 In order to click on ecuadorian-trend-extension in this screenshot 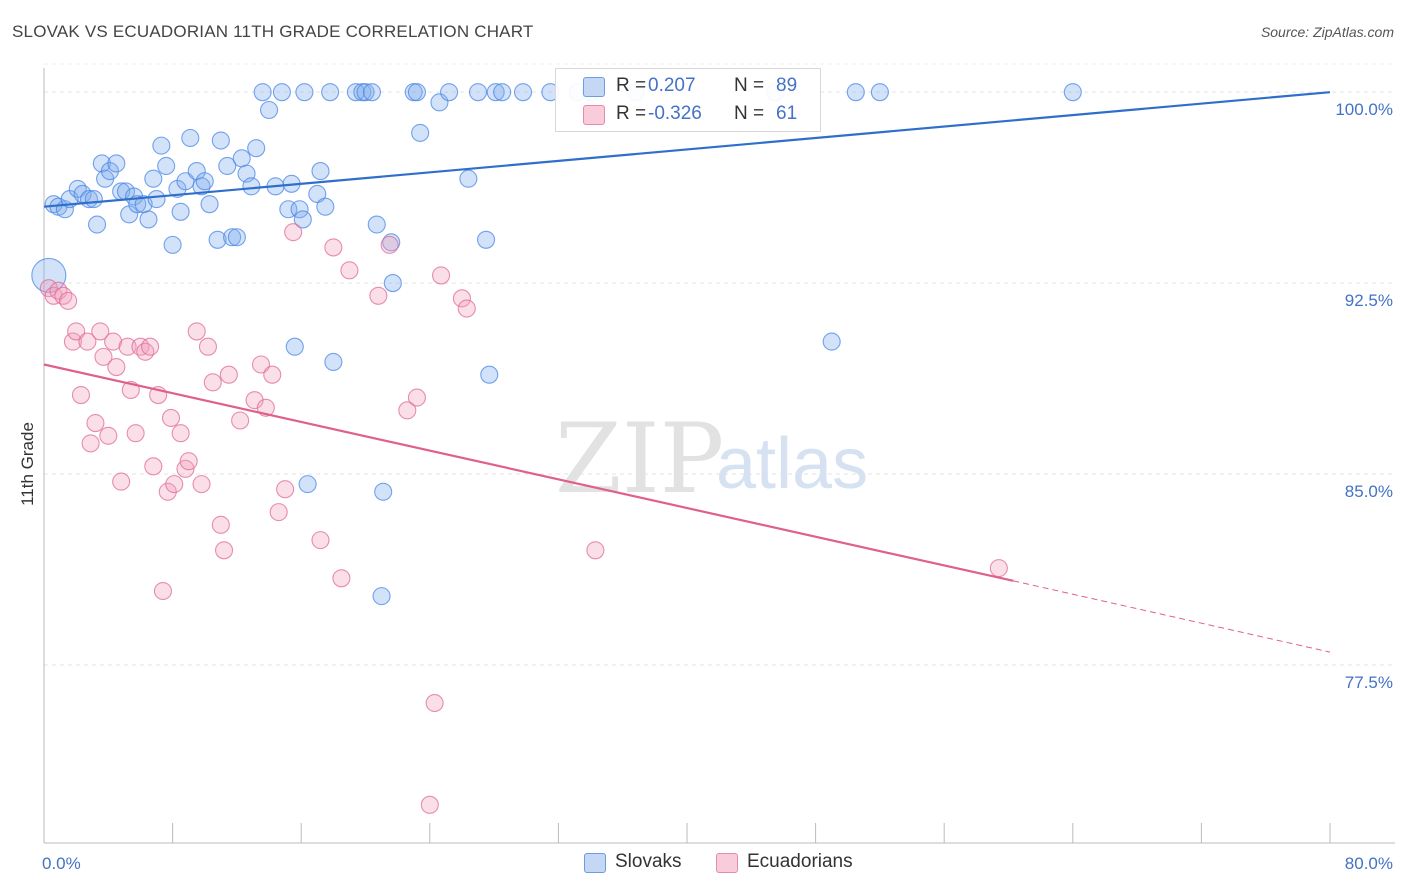, I will do `click(1172, 616)`.